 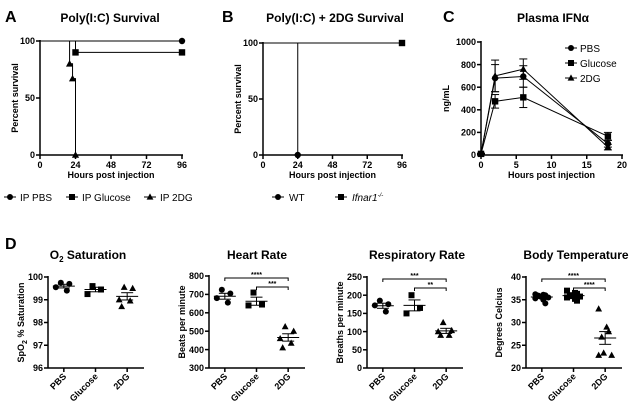 I want to click on survival-line-ip-2dg, so click(x=58, y=97).